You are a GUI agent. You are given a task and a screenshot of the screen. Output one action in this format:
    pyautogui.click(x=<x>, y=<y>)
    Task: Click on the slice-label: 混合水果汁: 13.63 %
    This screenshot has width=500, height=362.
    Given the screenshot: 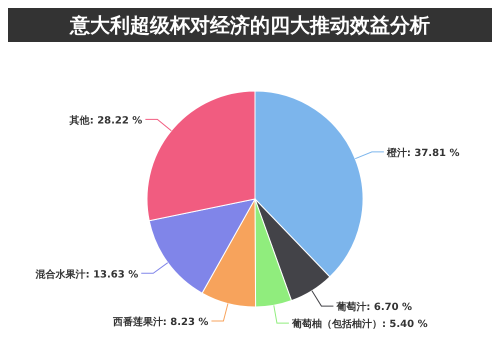 What is the action you would take?
    pyautogui.click(x=86, y=274)
    